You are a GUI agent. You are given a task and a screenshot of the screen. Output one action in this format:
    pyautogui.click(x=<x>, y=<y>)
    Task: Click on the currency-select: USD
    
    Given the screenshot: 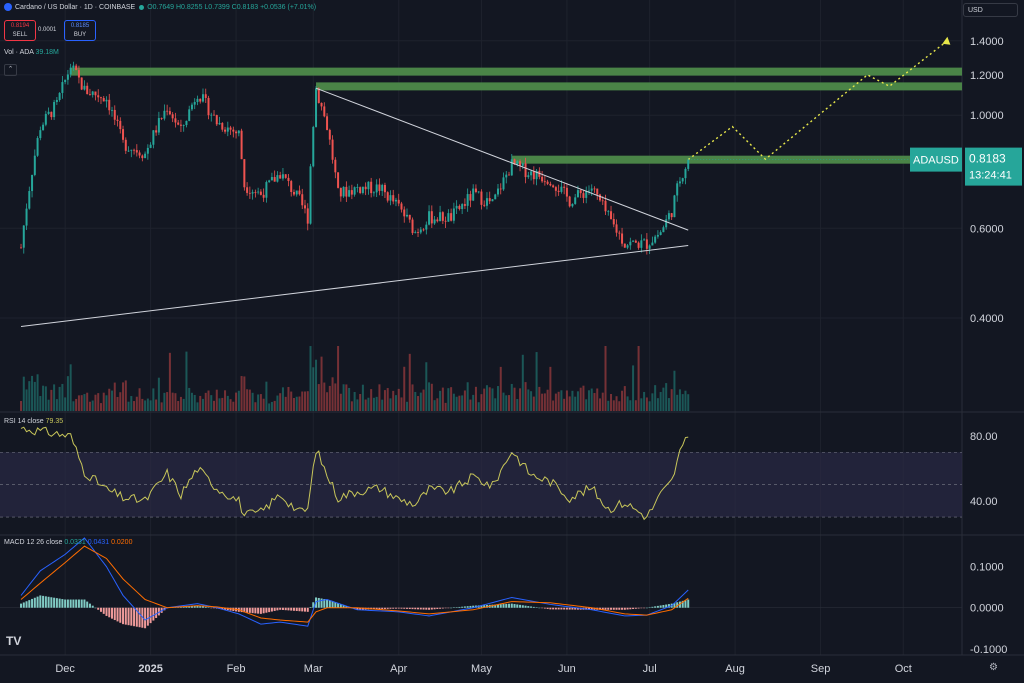 What is the action you would take?
    pyautogui.click(x=990, y=10)
    